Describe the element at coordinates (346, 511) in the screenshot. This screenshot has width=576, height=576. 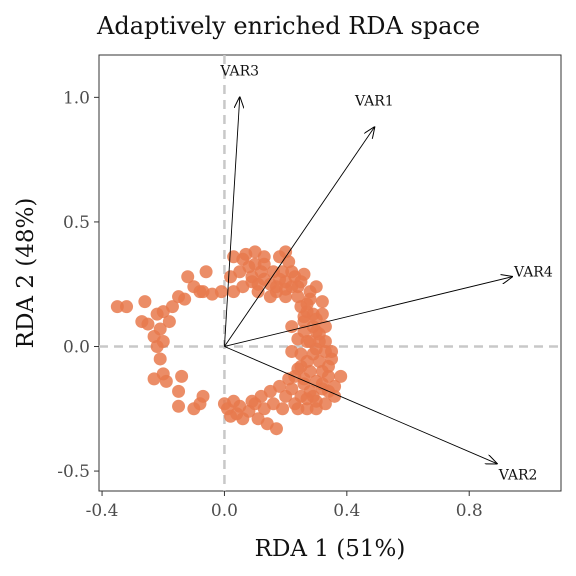
I see `x-tick-label: 0.4` at that location.